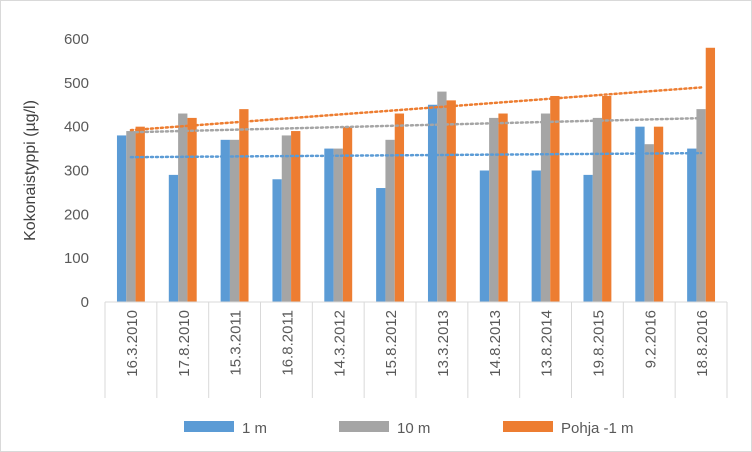  What do you see at coordinates (76, 127) in the screenshot?
I see `y-tick-label: 400` at bounding box center [76, 127].